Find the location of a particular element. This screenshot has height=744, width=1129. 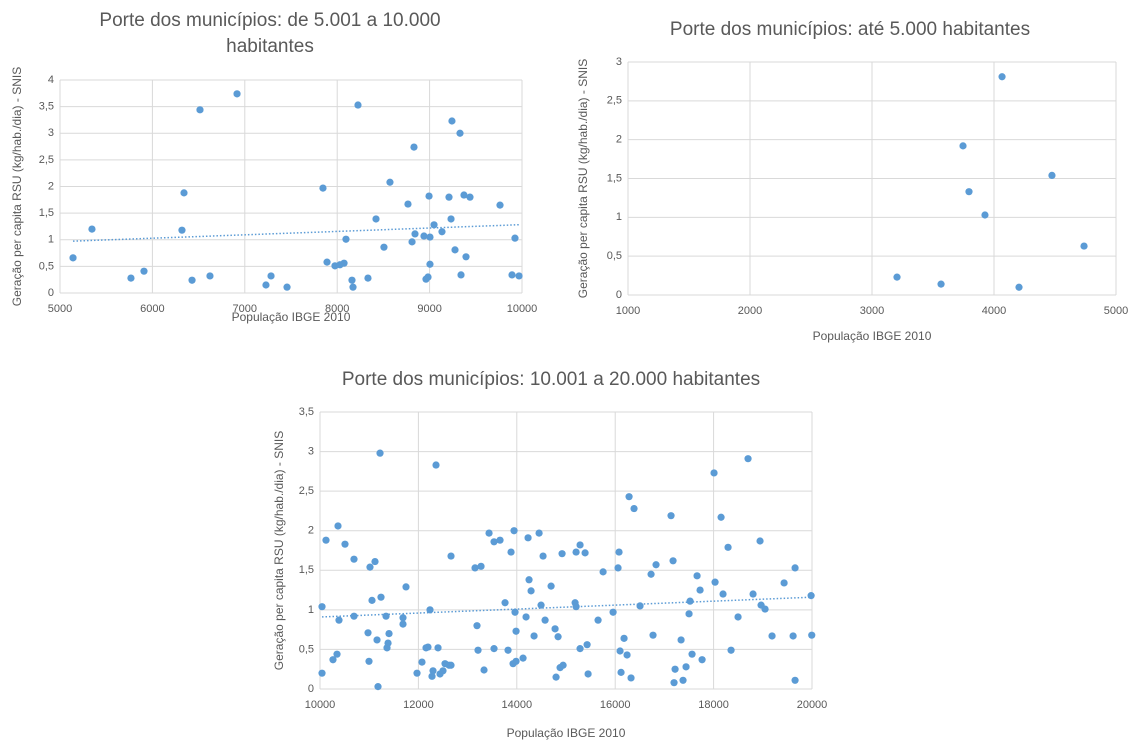

x-tick-label: 14000 is located at coordinates (517, 705).